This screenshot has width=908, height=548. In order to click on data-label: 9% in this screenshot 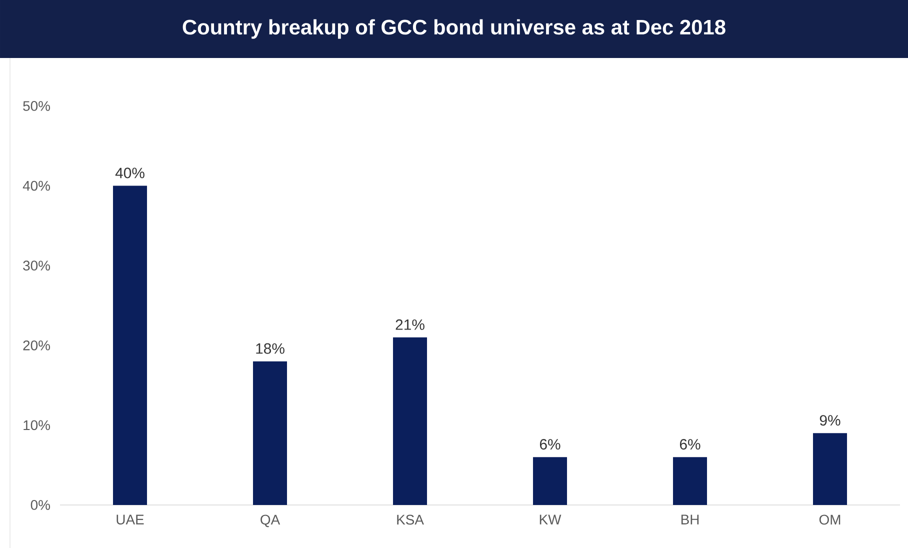, I will do `click(830, 420)`.